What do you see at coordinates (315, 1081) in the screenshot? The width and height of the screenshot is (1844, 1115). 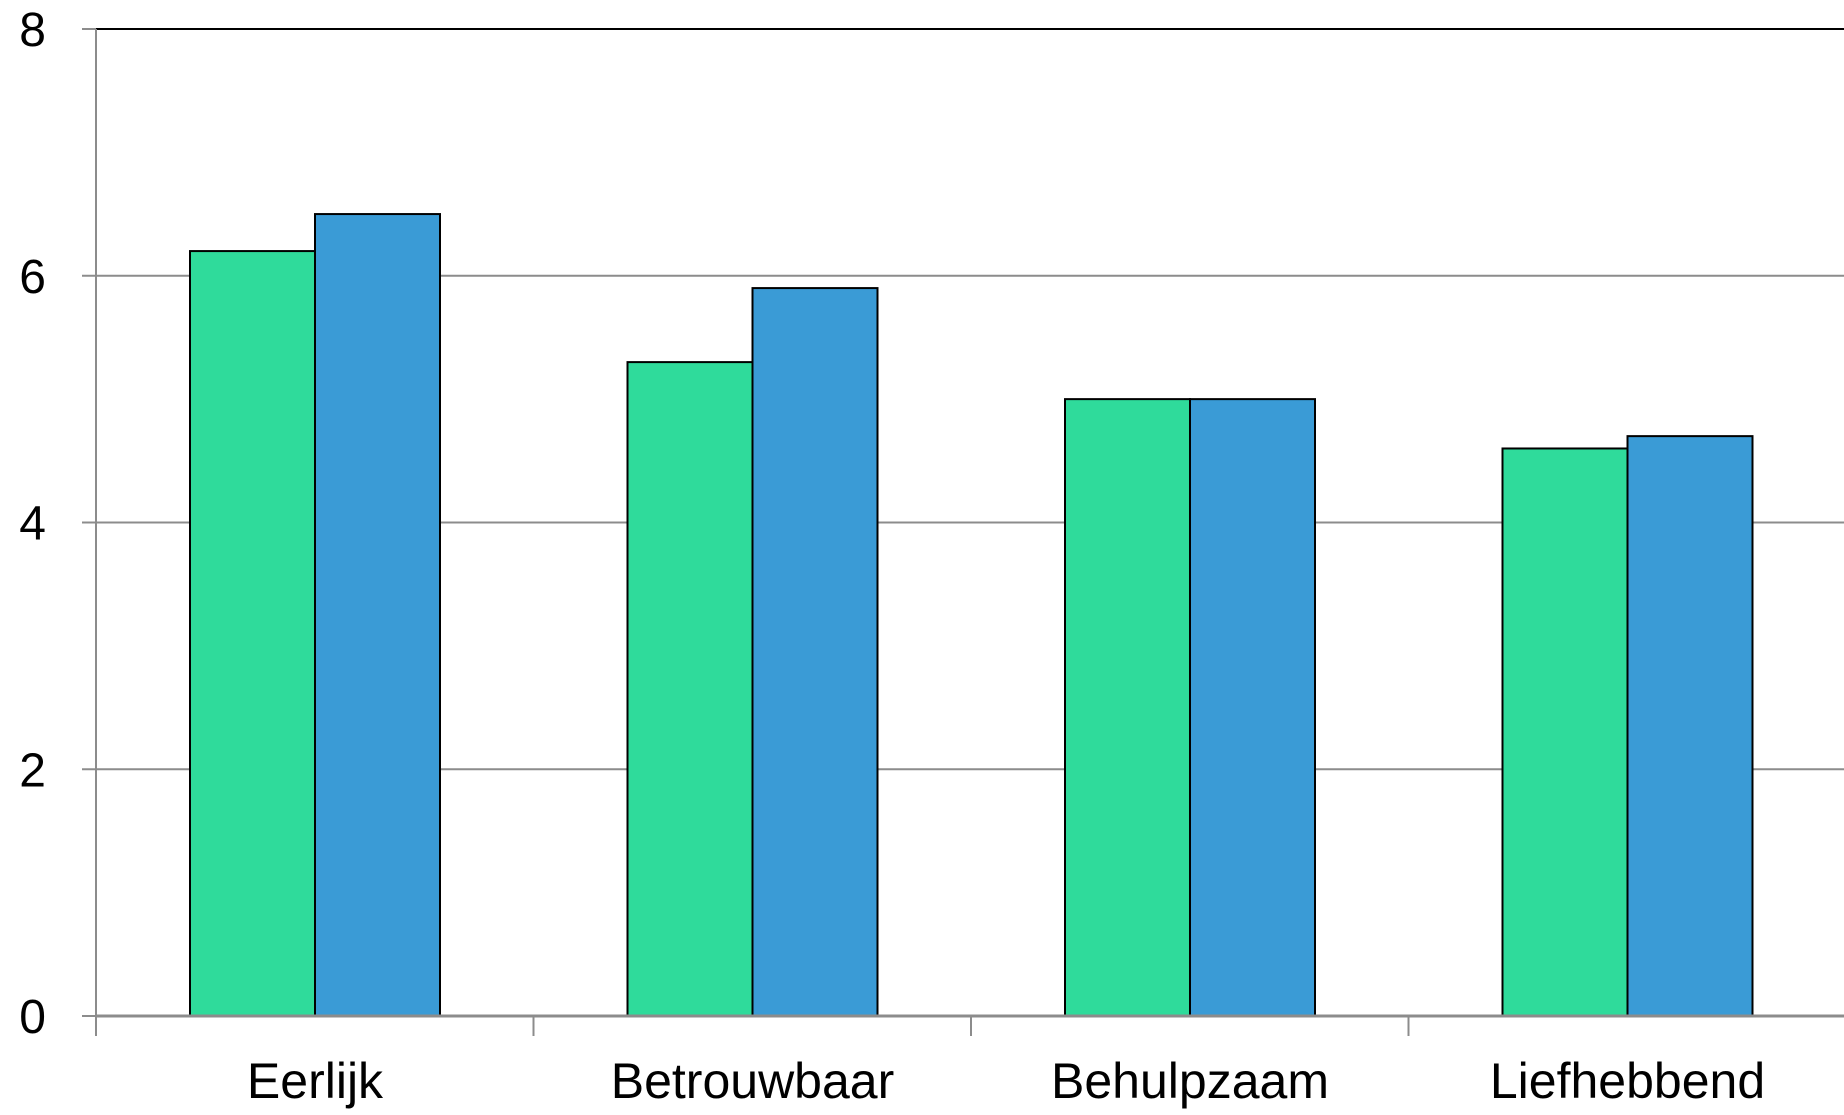 I see `category-label-eerlijk: Eerlijk` at bounding box center [315, 1081].